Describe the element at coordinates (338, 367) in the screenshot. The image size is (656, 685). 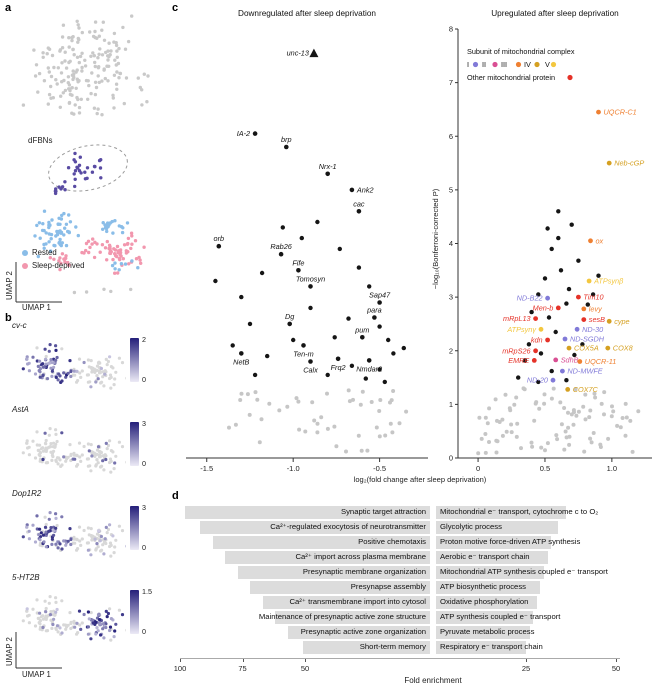
I see `gene-label: Frq2` at that location.